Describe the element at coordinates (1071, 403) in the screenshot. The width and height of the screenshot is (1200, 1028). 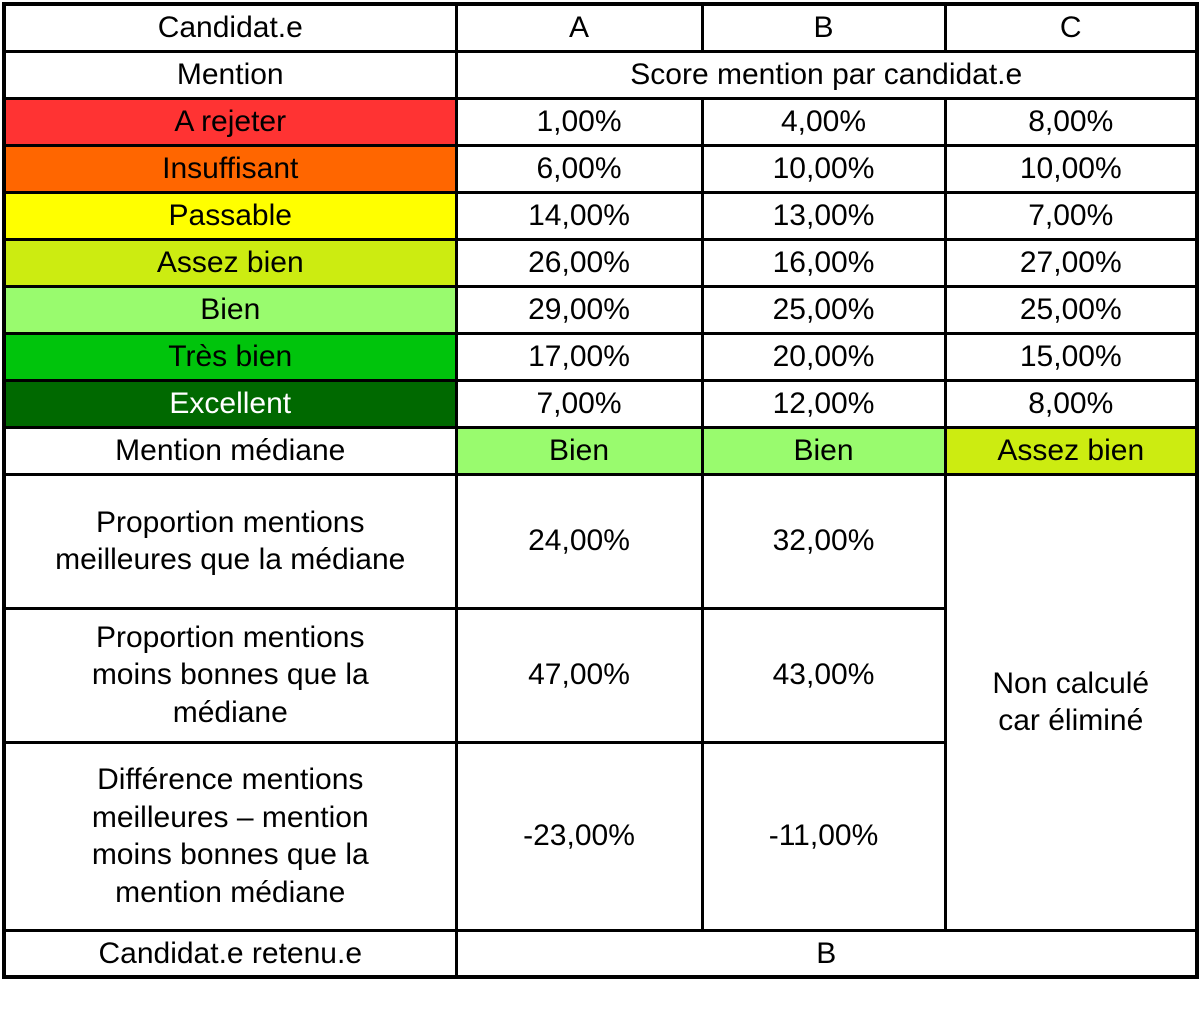
I see `score-c-excellent: 8,00%` at that location.